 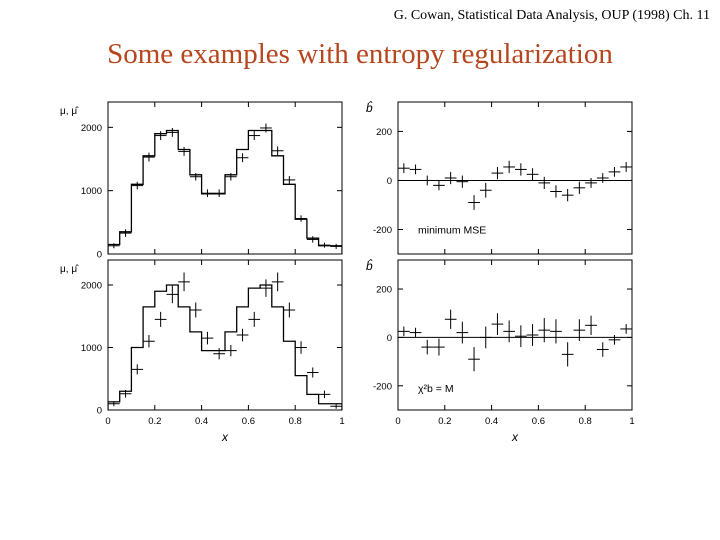 What do you see at coordinates (91, 286) in the screenshot?
I see `y-tick-label: 2000` at bounding box center [91, 286].